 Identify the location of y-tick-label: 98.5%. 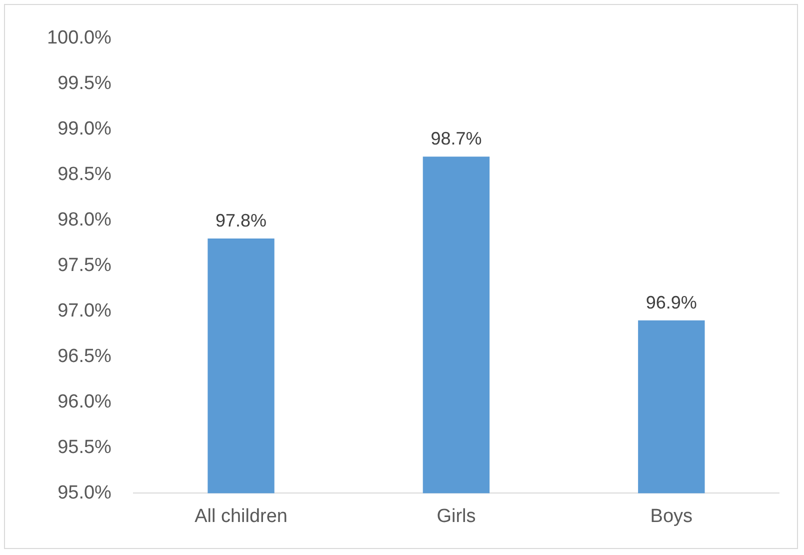
(85, 175).